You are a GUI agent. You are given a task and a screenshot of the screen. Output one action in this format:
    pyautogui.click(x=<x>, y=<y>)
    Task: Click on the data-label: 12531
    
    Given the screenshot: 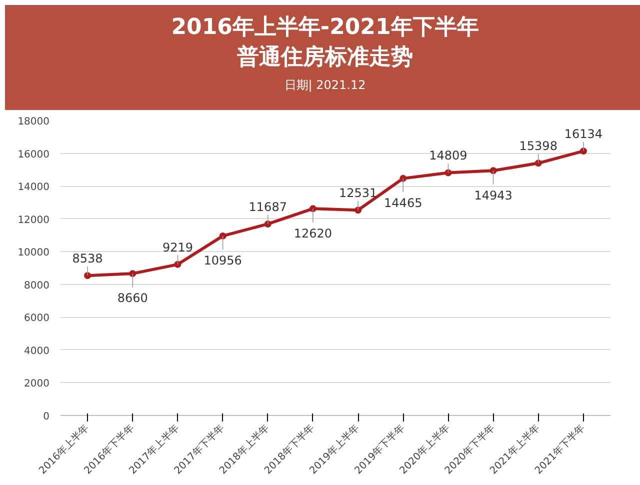 What is the action you would take?
    pyautogui.click(x=358, y=193)
    